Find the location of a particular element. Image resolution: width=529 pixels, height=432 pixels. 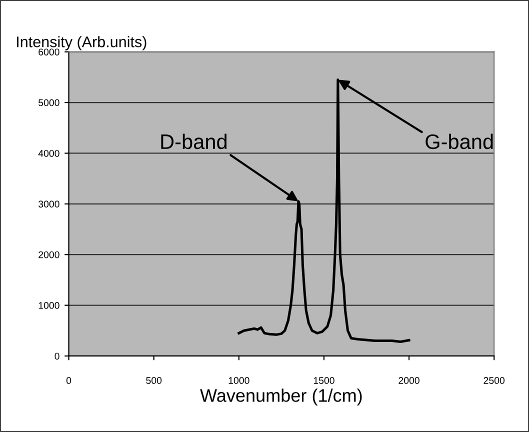

y-tick-label: 6000 is located at coordinates (49, 52).